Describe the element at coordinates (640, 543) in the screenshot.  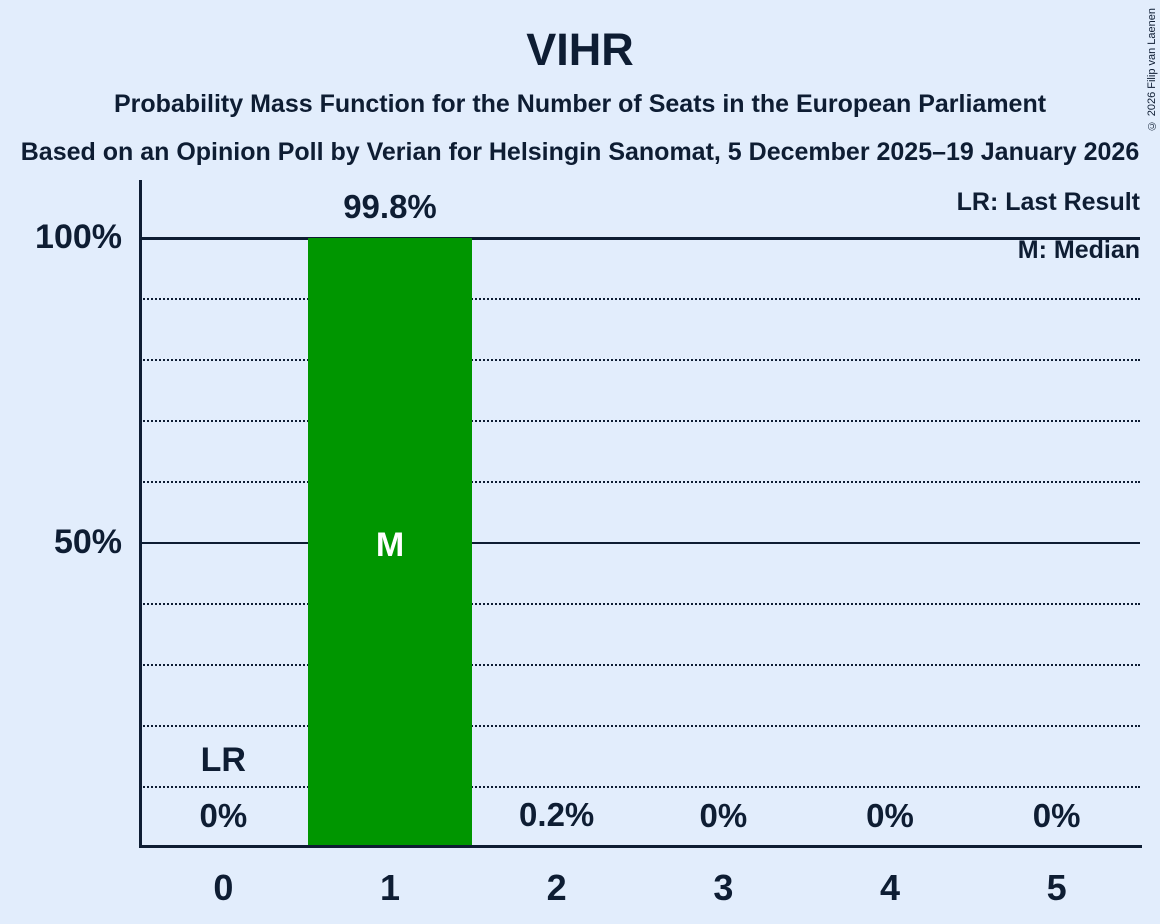
I see `gridline-50pct` at that location.